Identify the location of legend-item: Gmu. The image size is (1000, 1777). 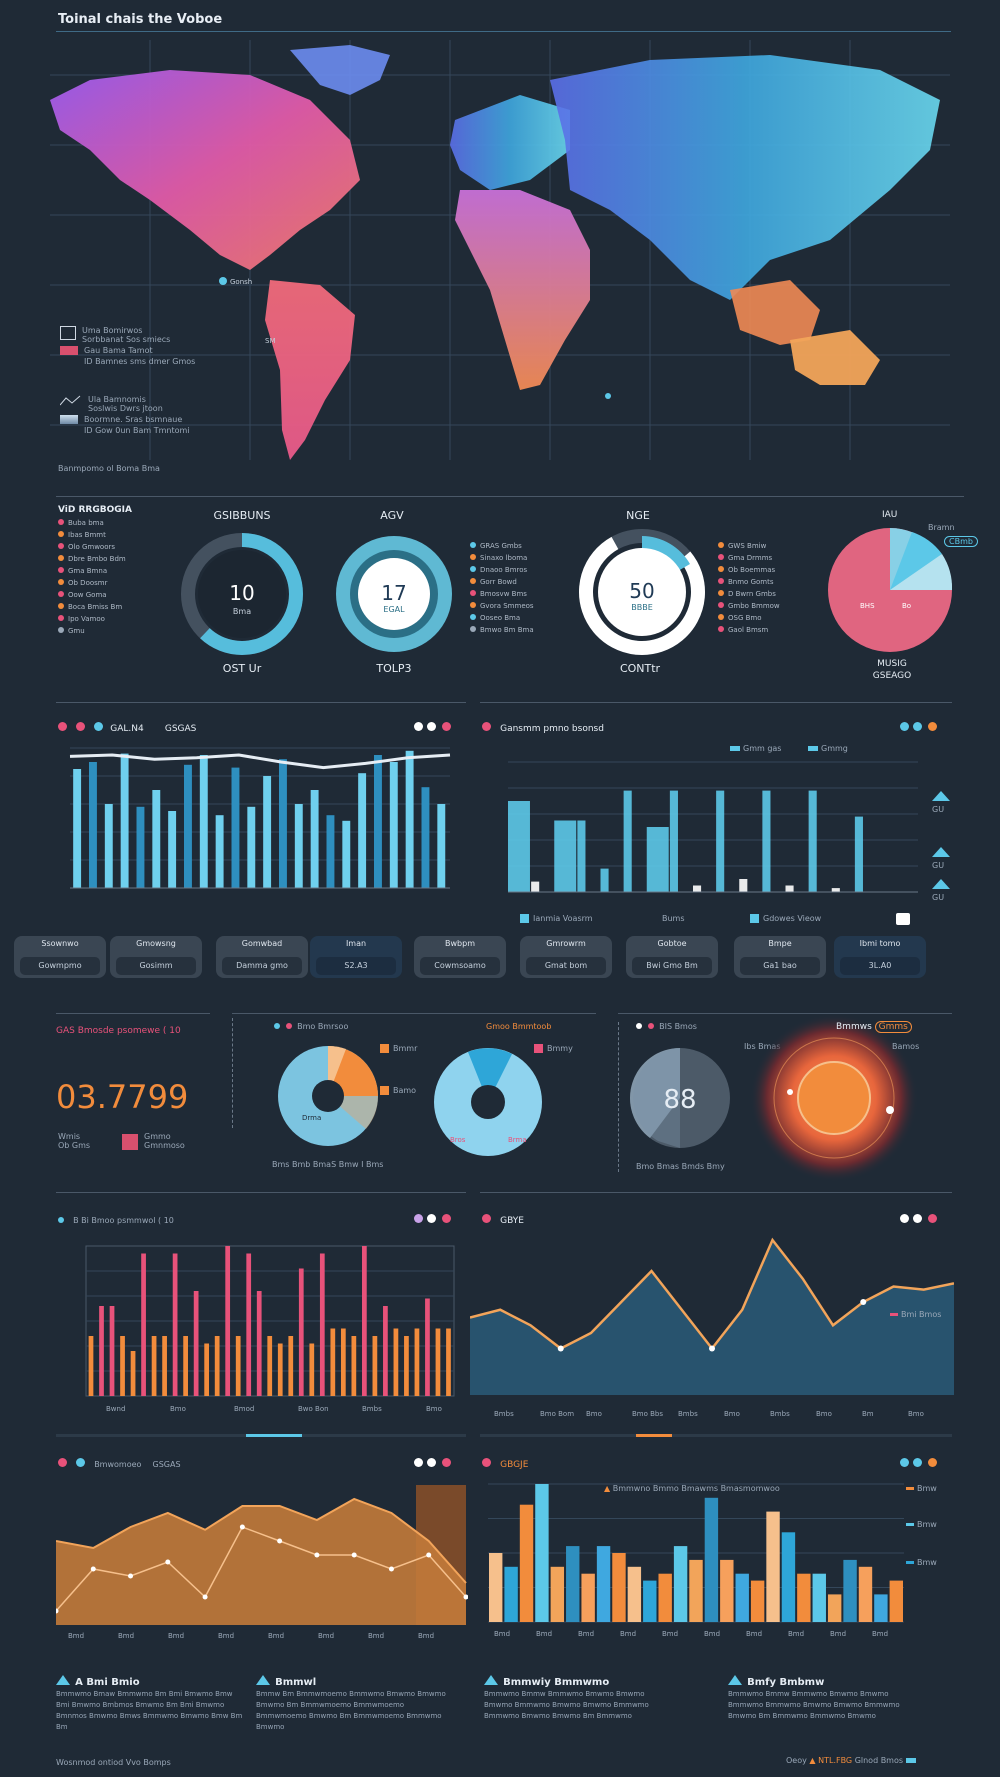
(118, 631).